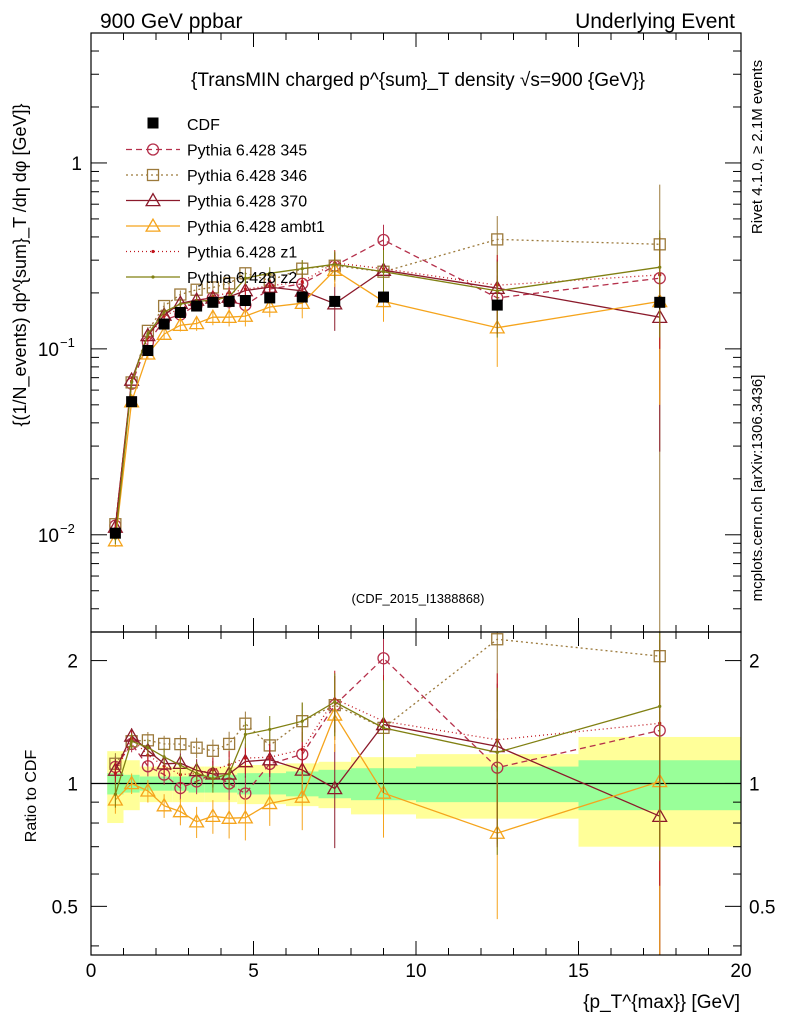  Describe the element at coordinates (153, 123) in the screenshot. I see `legend-marker-data` at that location.